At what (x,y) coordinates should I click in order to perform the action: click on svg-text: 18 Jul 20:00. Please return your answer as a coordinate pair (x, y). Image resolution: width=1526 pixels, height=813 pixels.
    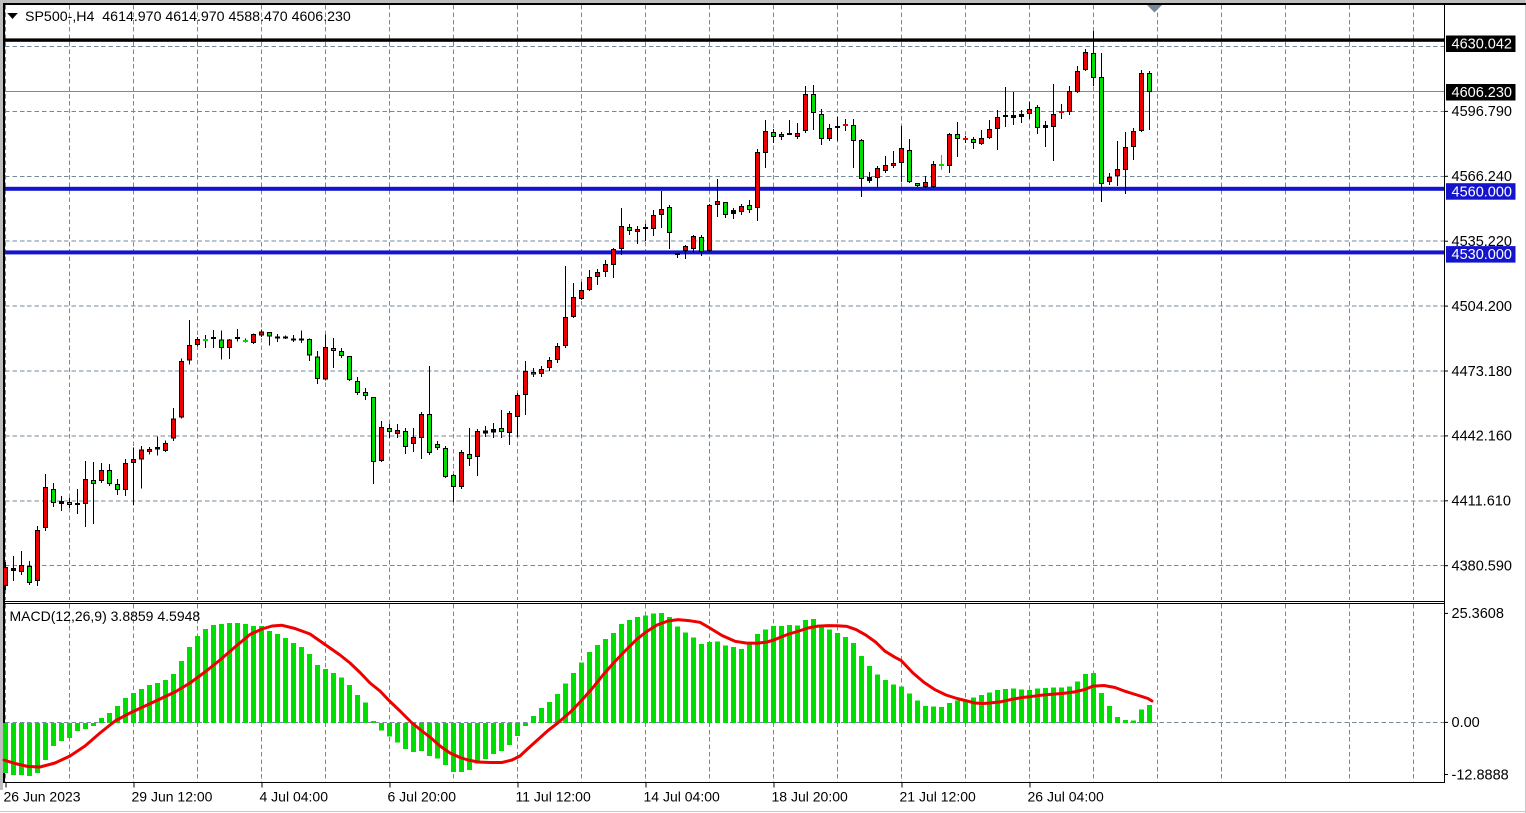
    Looking at the image, I should click on (810, 797).